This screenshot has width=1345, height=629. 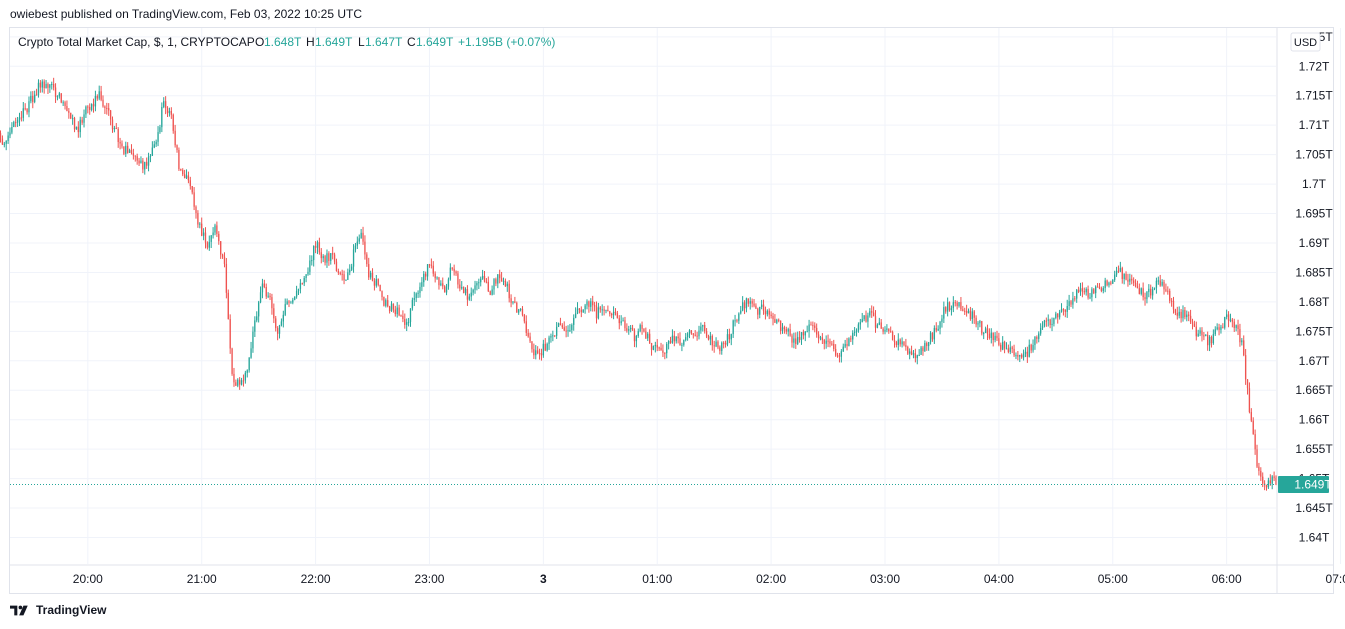 What do you see at coordinates (1314, 96) in the screenshot?
I see `y-tick-label: 1.715T` at bounding box center [1314, 96].